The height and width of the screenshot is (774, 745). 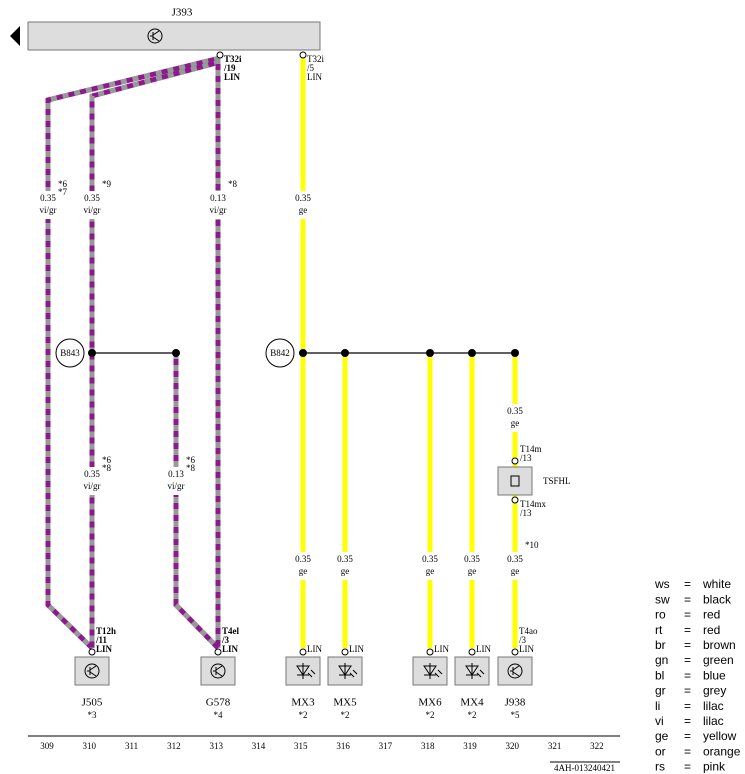 I want to click on legend-code: or, so click(x=660, y=751).